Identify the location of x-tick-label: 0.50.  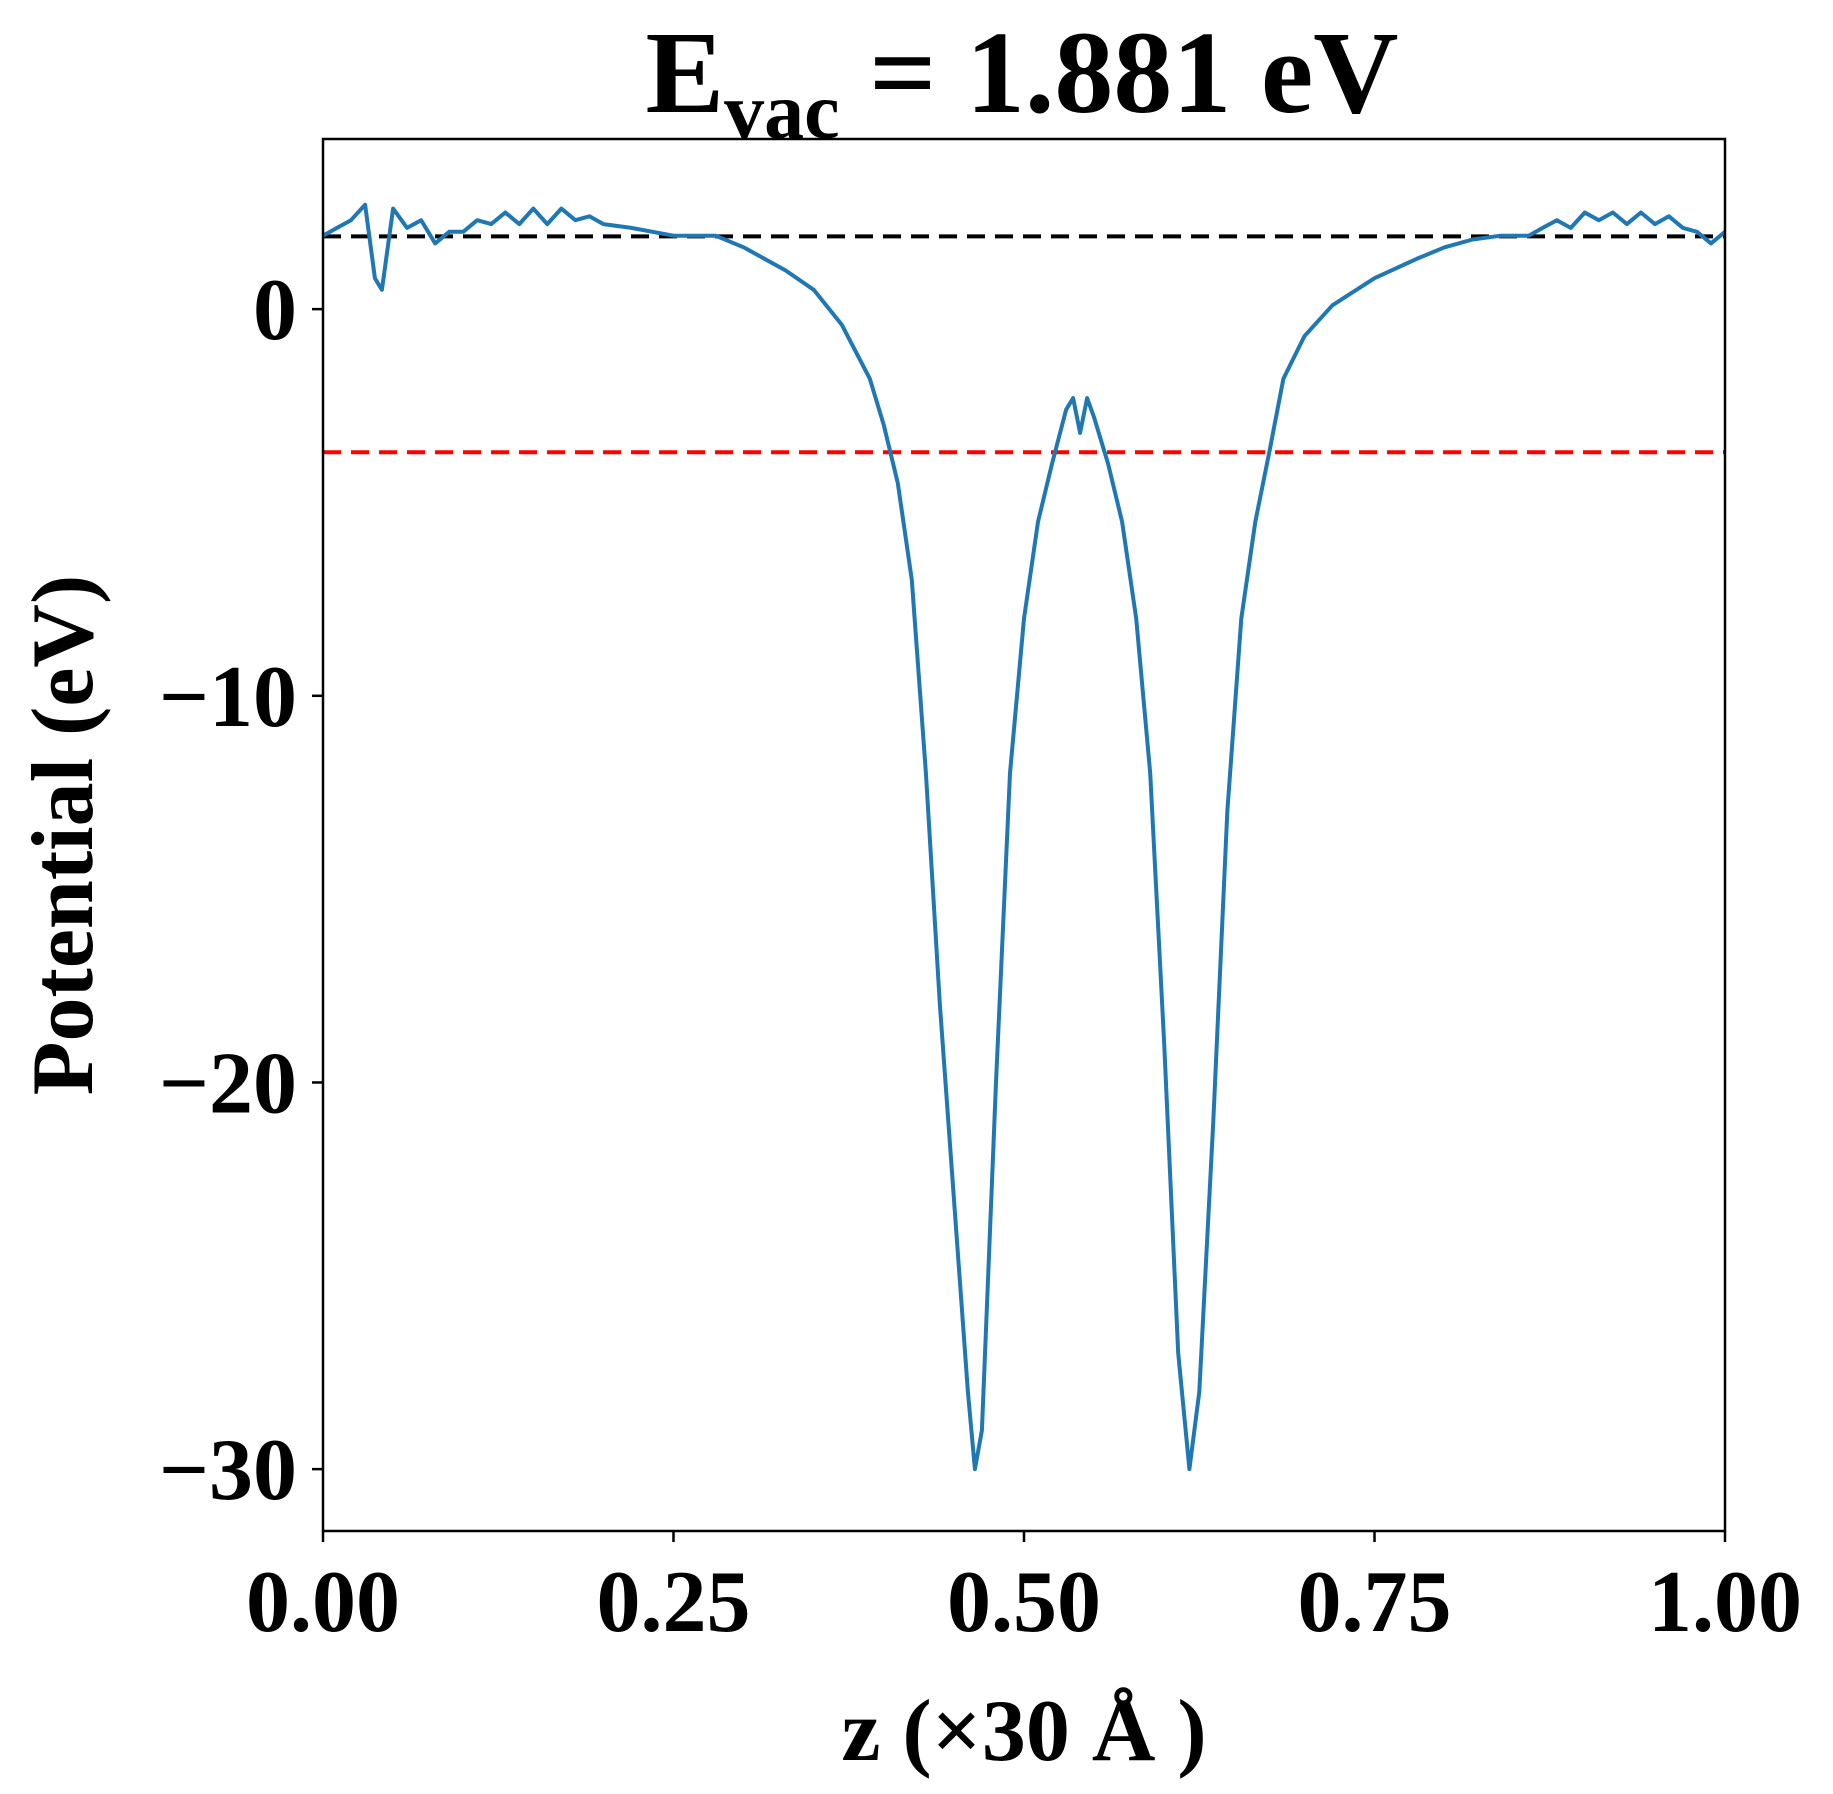
(1024, 1602).